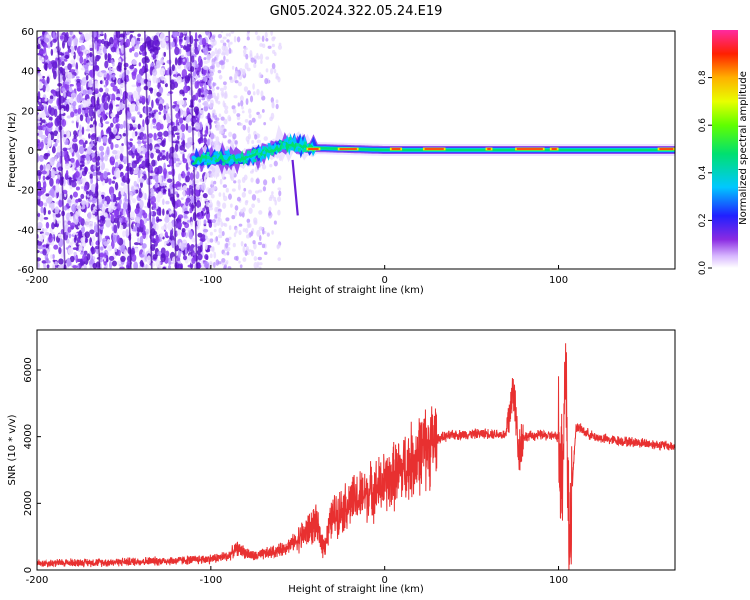 This screenshot has width=750, height=600. I want to click on y-tick-label: 0, so click(28, 570).